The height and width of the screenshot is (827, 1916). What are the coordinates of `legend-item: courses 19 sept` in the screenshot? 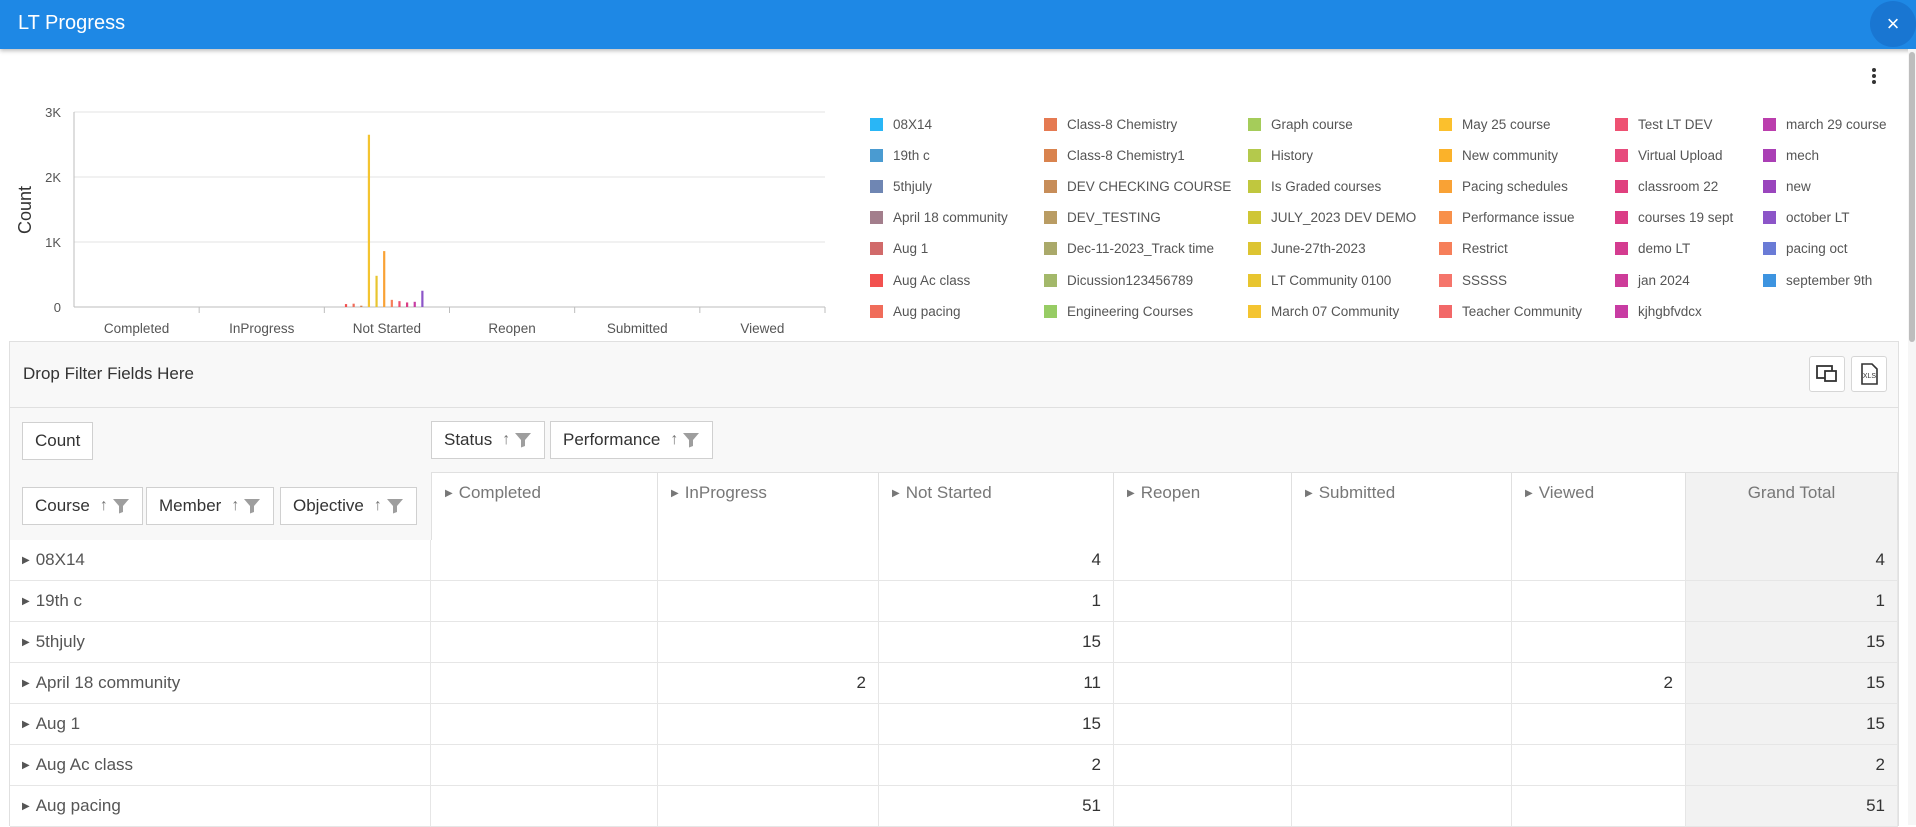 It's located at (1674, 218).